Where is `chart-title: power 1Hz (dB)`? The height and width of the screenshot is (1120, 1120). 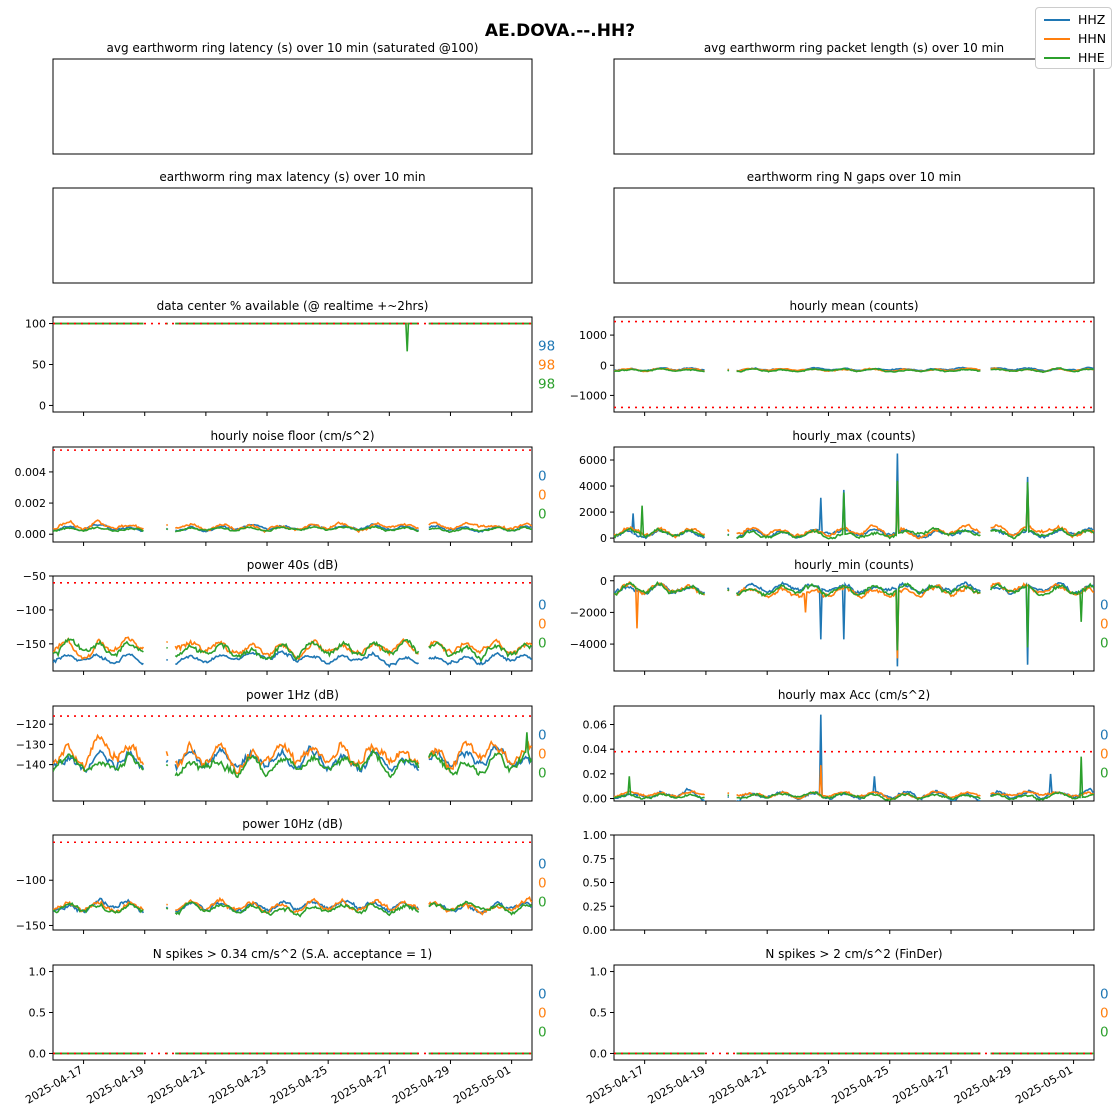 chart-title: power 1Hz (dB) is located at coordinates (292, 695).